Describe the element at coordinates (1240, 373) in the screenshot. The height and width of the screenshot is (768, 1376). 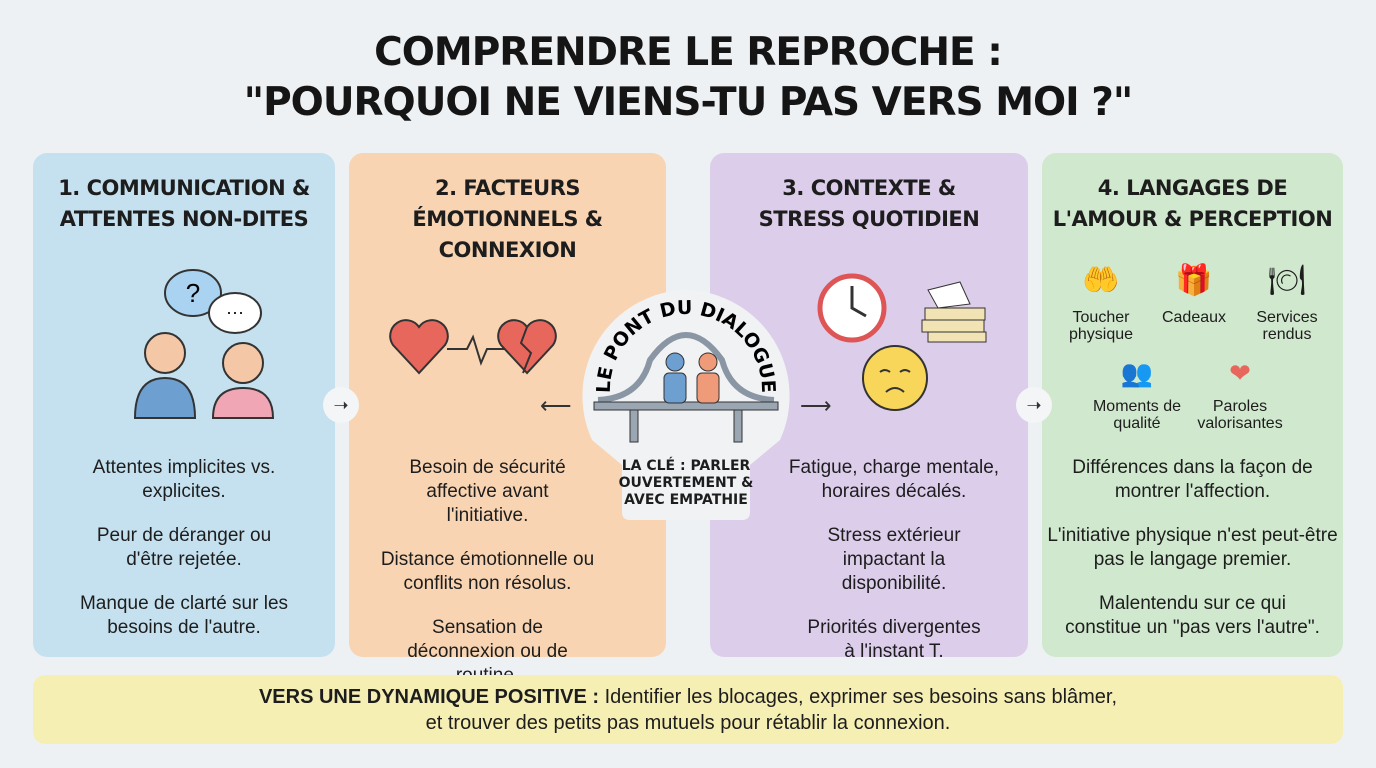
I see `heart-note-icon: ❤` at that location.